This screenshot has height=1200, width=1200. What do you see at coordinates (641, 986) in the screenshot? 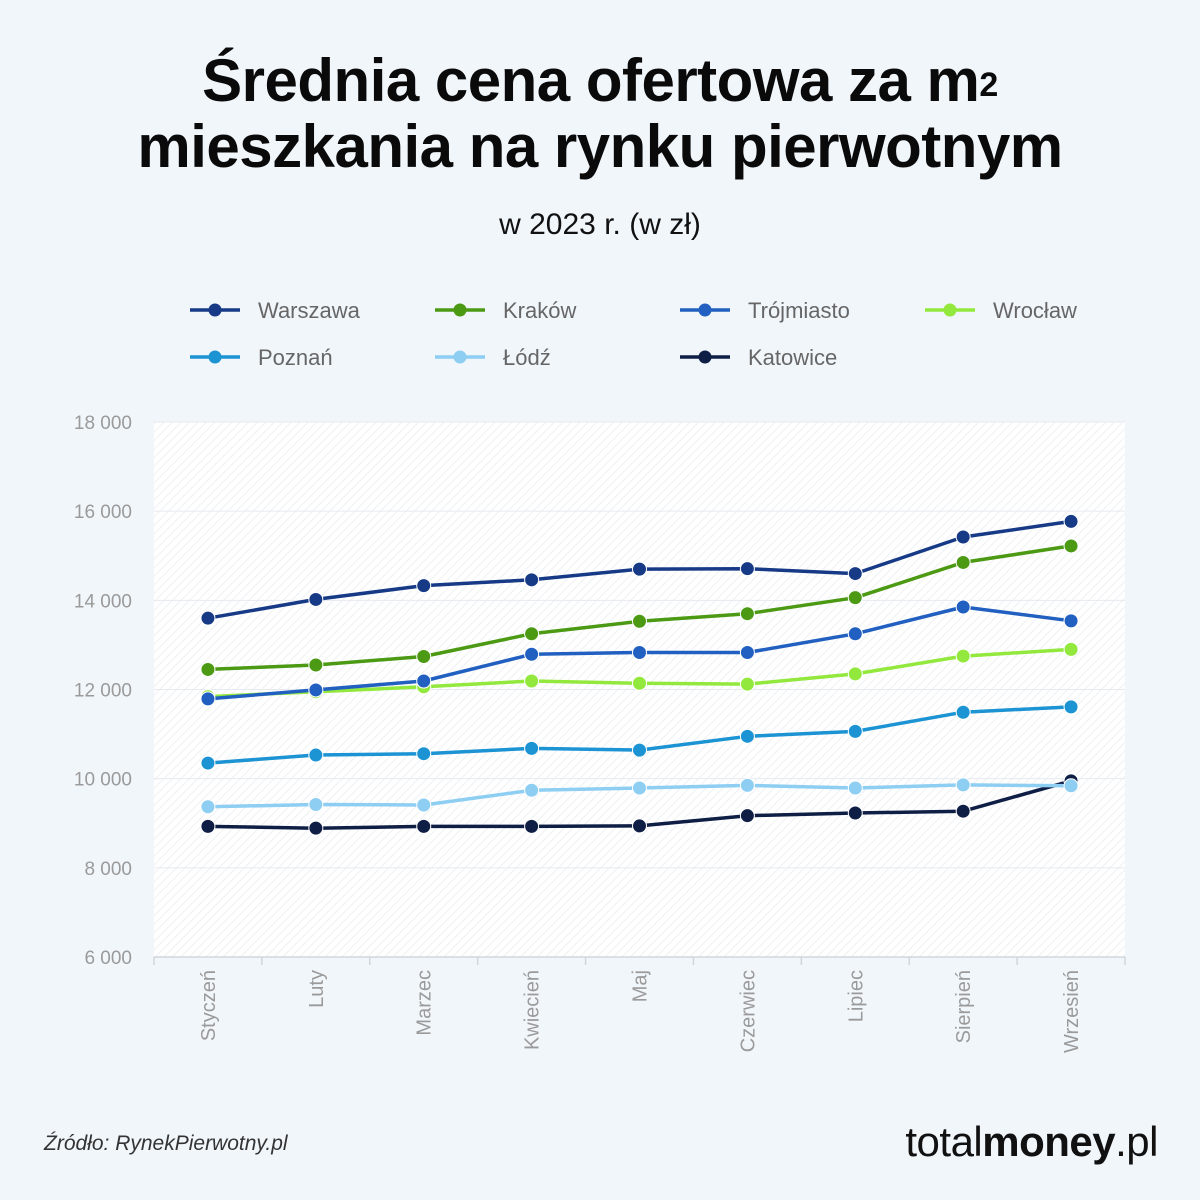
I see `x-tick-label: Maj` at bounding box center [641, 986].